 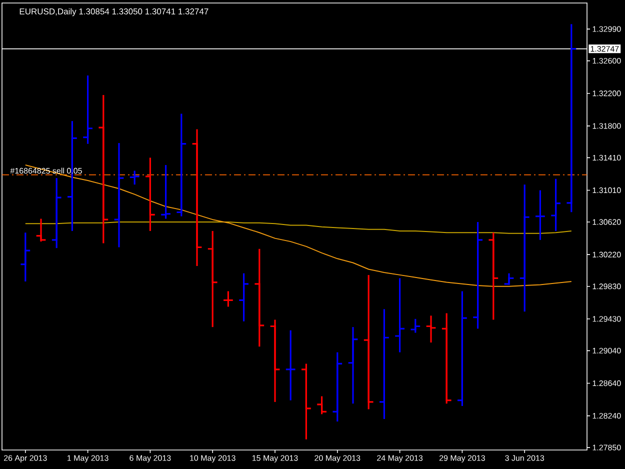 I want to click on y-tick-label: 1.27850, so click(x=606, y=447).